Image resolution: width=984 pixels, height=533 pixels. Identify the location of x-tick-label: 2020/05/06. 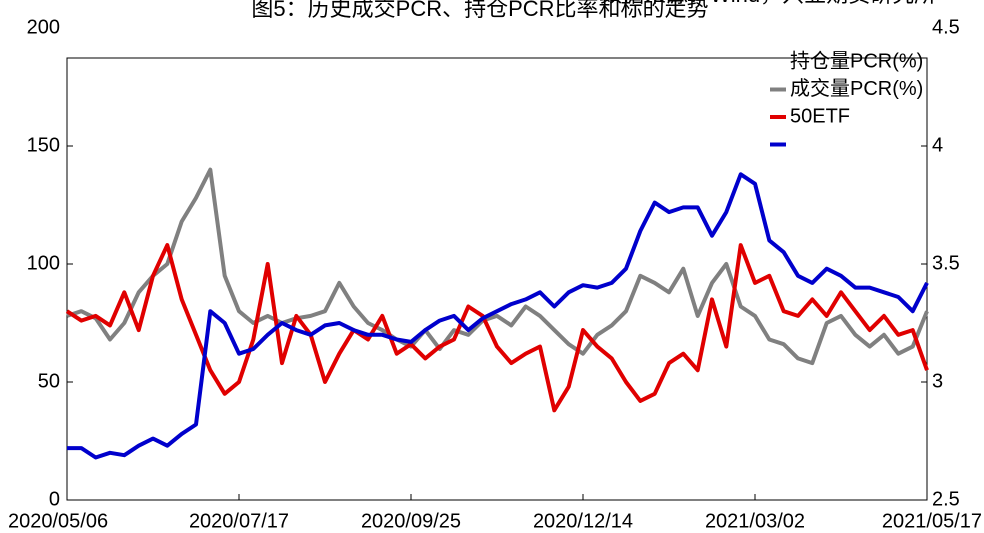
(58, 521).